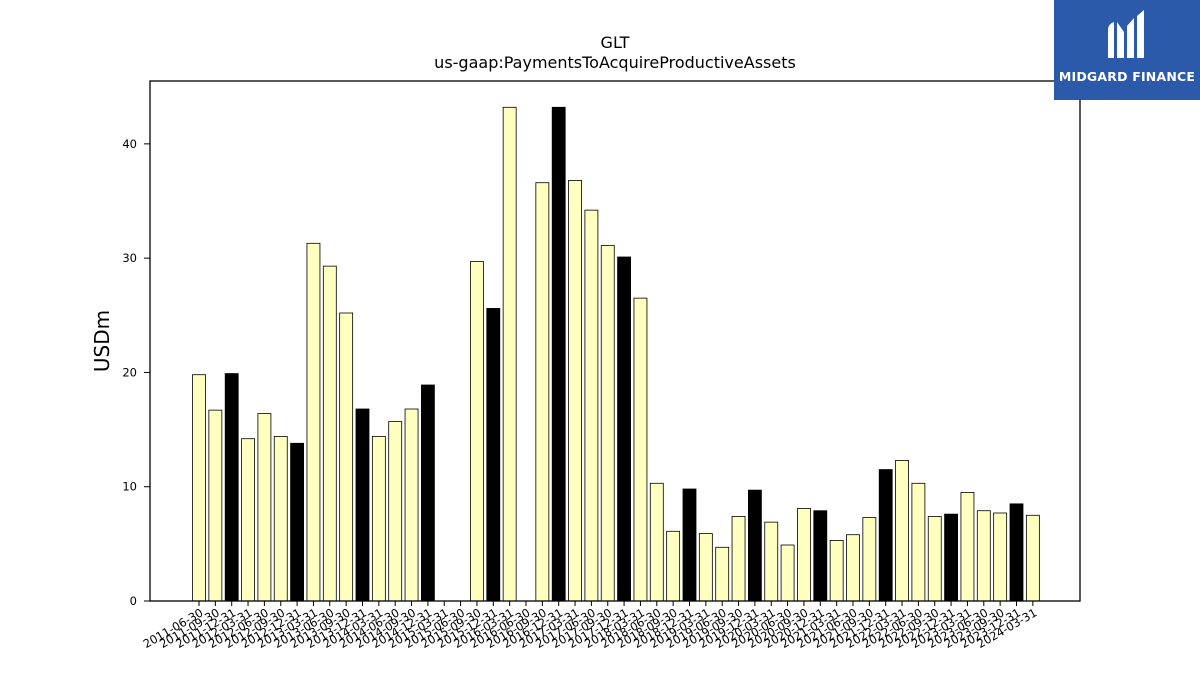  I want to click on y-tick-label: 40, so click(129, 144).